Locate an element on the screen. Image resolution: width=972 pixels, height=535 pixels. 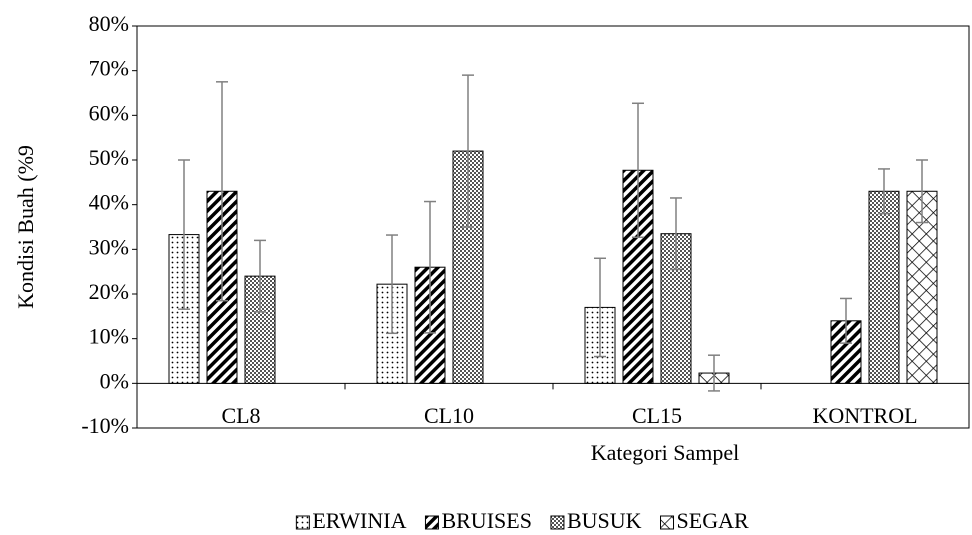
y-tick-label: 50% is located at coordinates (109, 157).